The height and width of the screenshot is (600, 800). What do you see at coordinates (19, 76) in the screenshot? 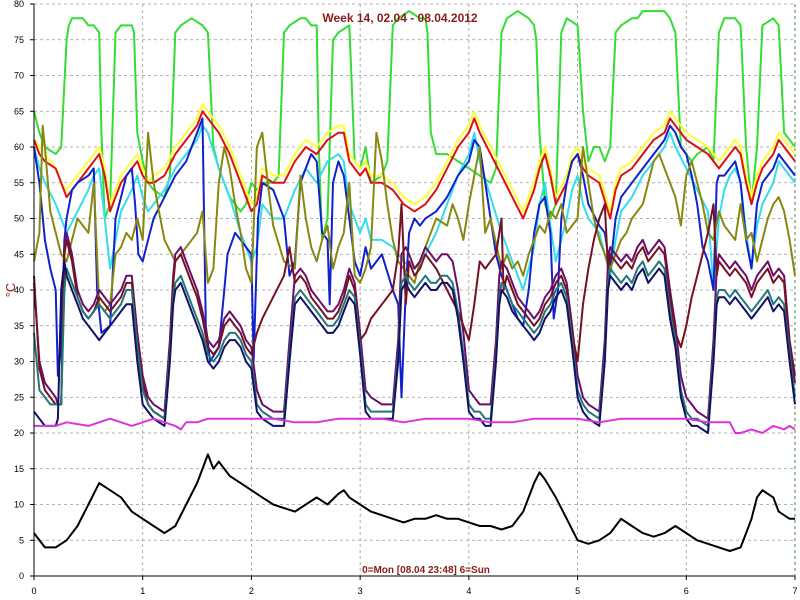
I see `y-tick-label: 70` at bounding box center [19, 76].